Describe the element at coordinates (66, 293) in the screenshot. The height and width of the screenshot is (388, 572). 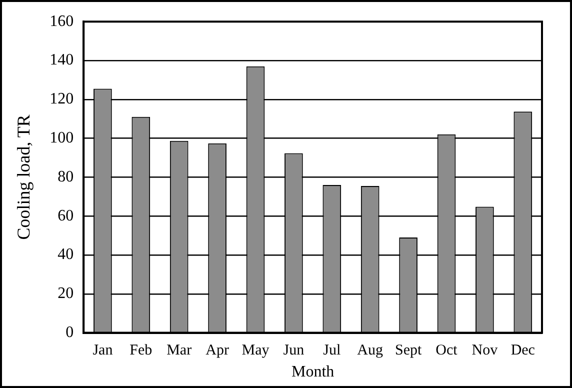
I see `y-tick-label: 20` at that location.